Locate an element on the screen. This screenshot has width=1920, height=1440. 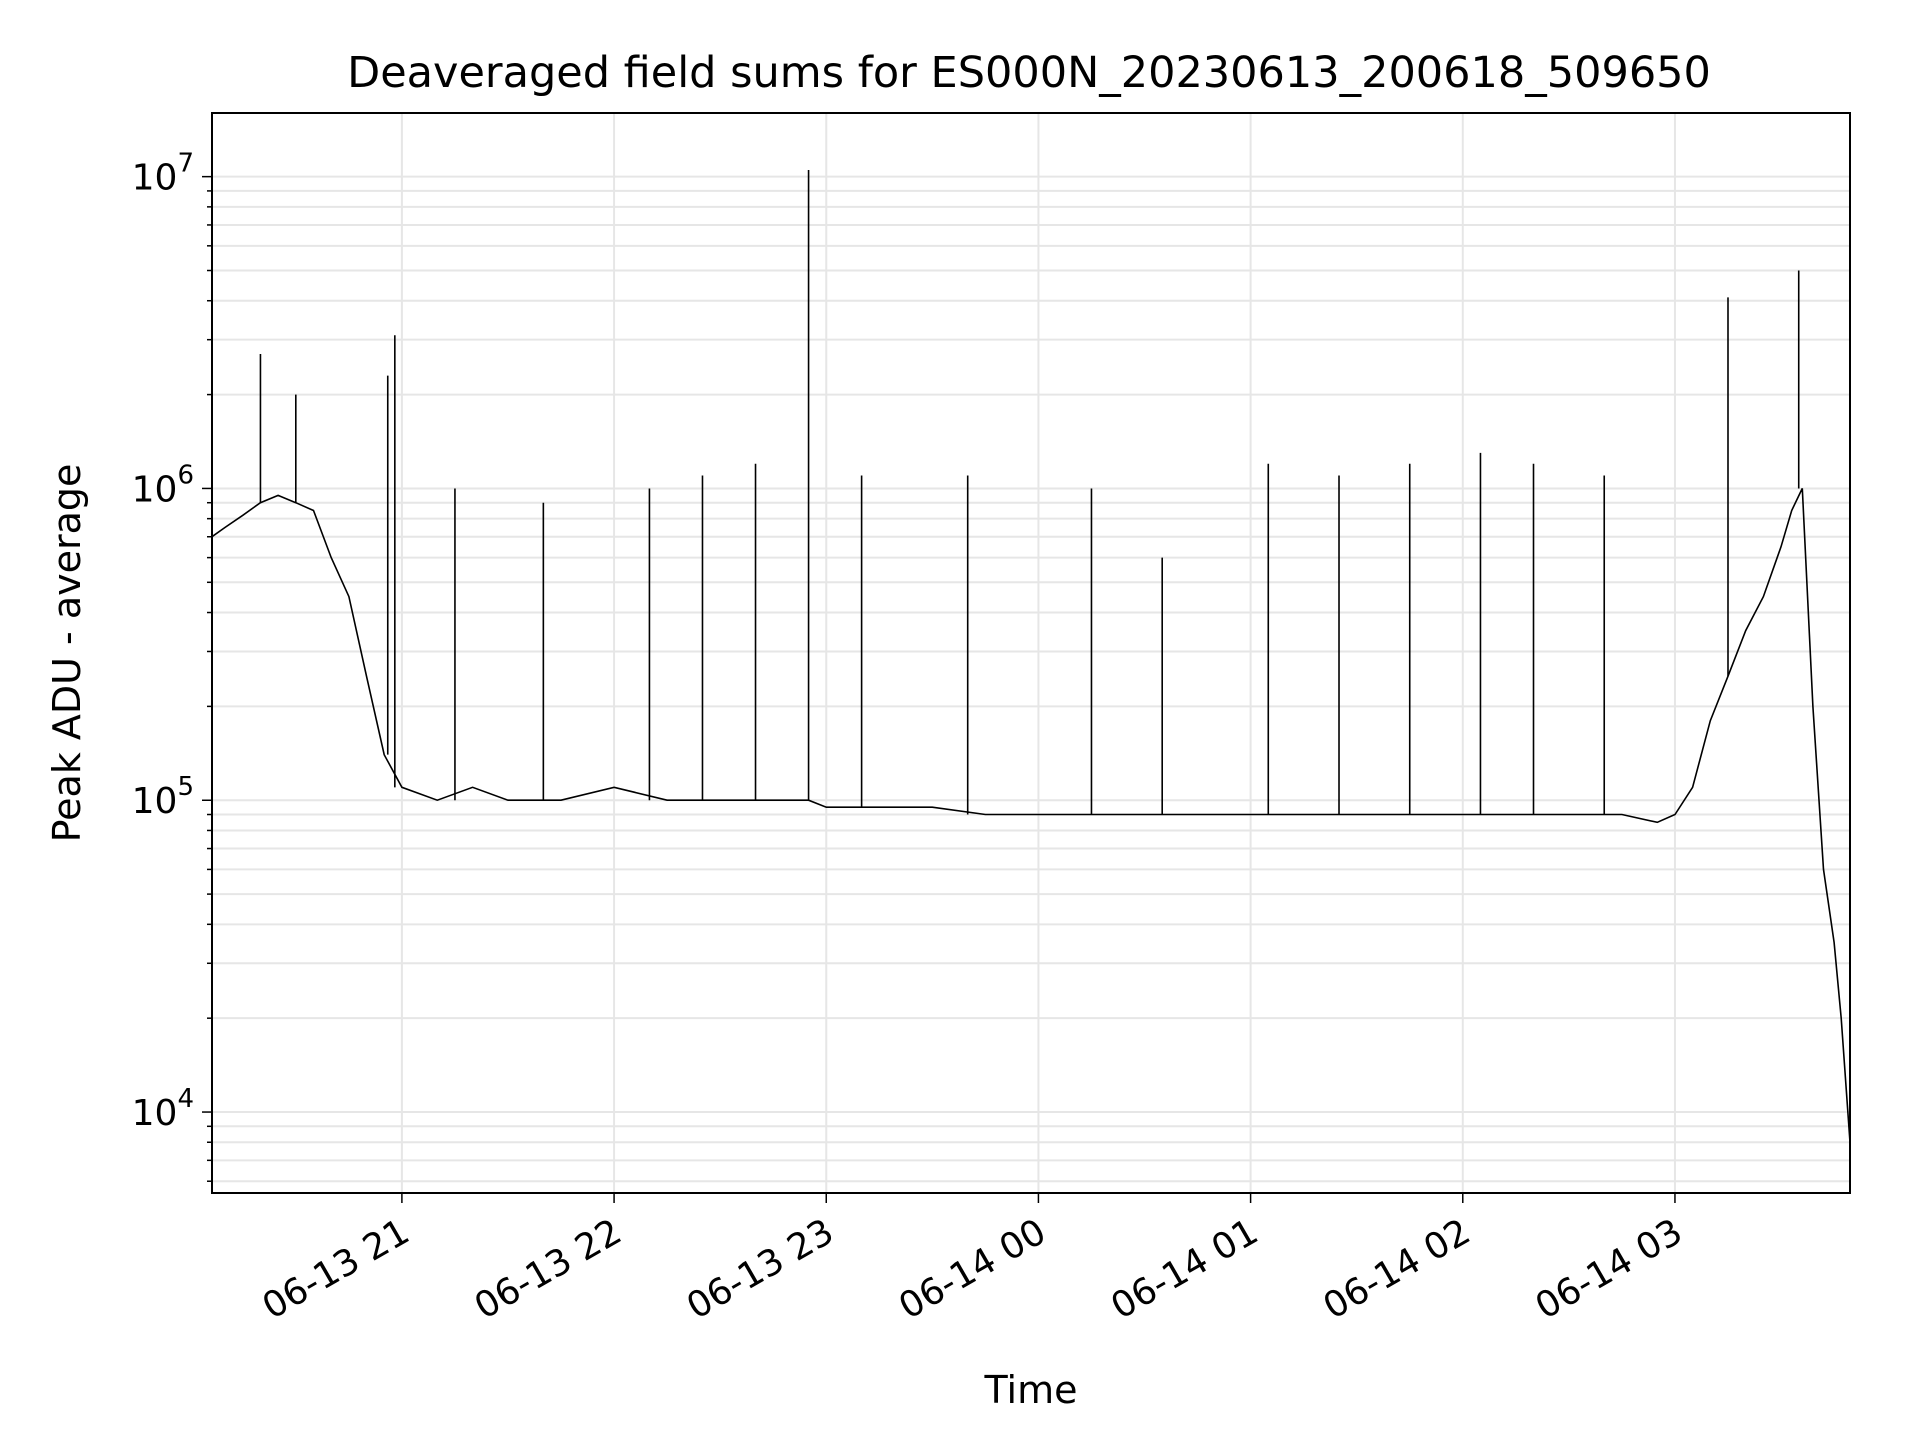
x-axis-label: Time is located at coordinates (1031, 1390).